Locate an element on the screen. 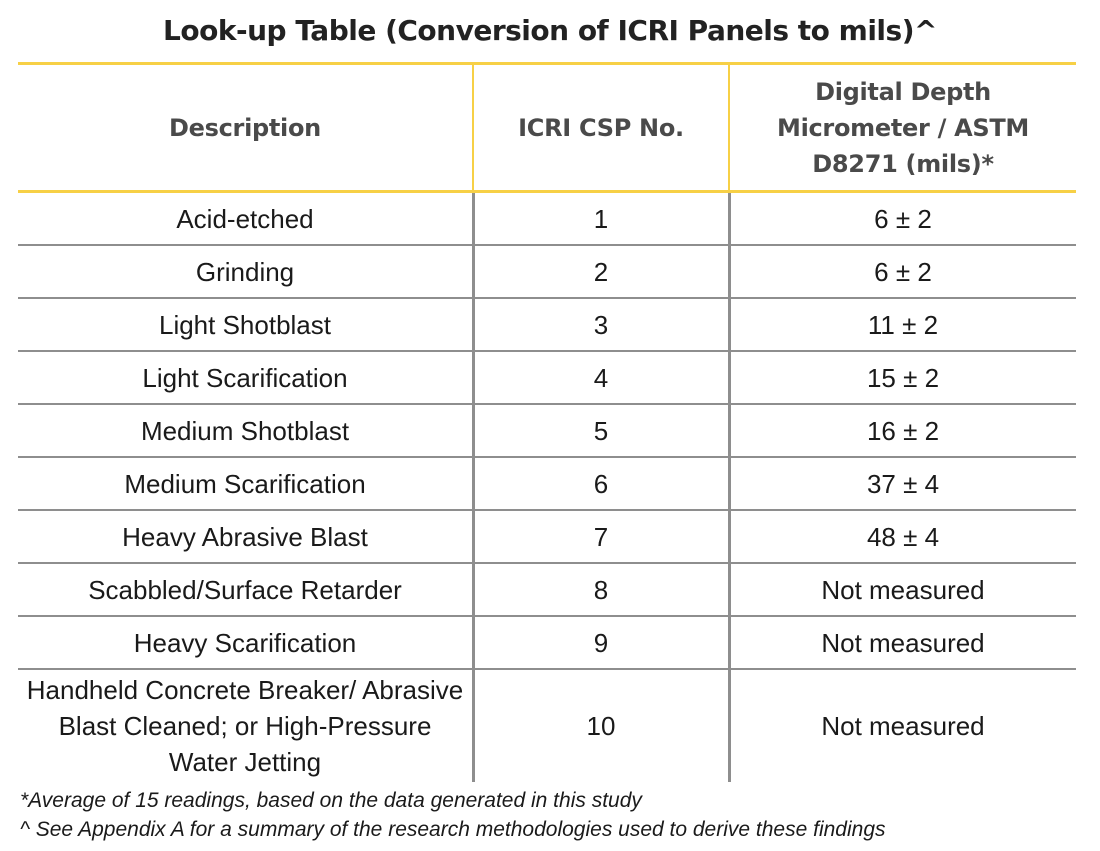  cell-csp: 7 is located at coordinates (601, 536).